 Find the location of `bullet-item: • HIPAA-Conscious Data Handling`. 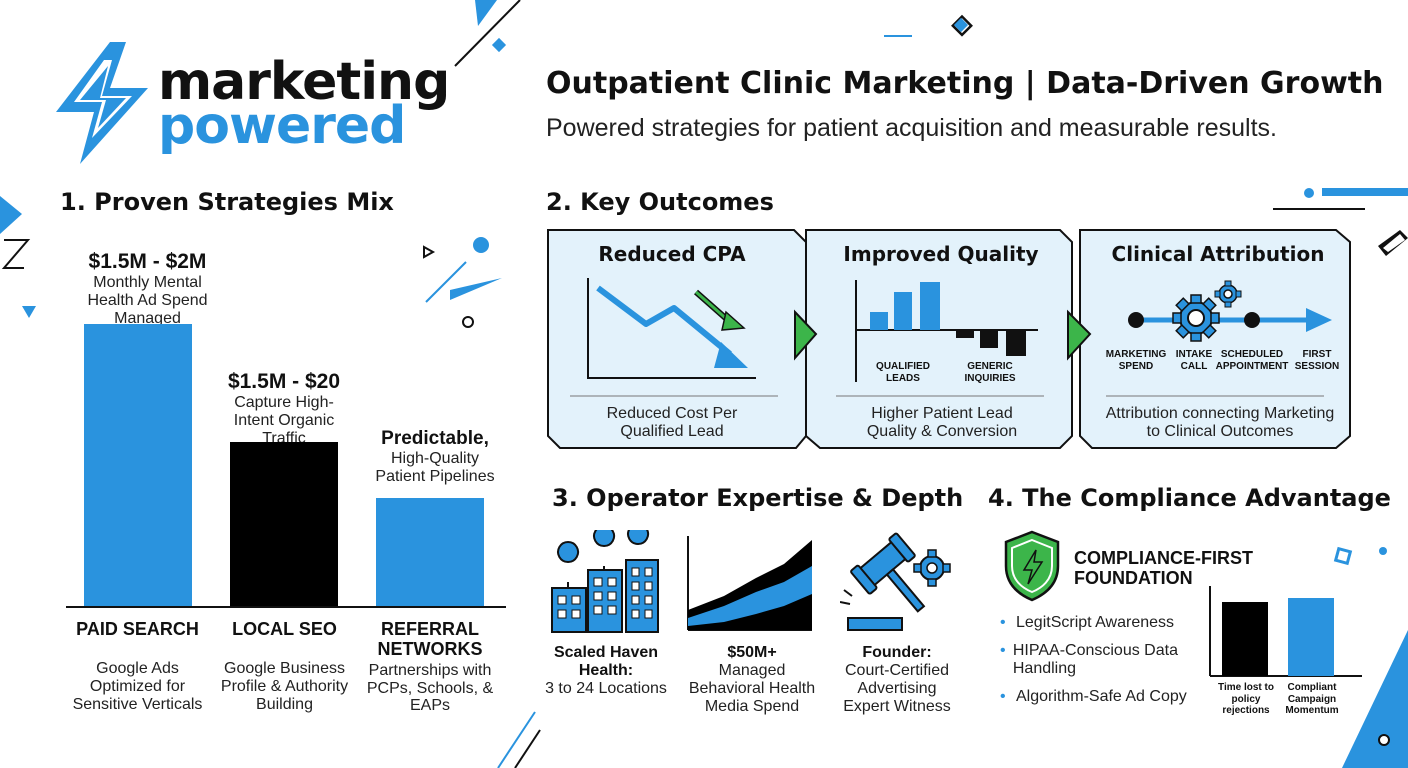

bullet-item: • HIPAA-Conscious Data Handling is located at coordinates (1100, 660).